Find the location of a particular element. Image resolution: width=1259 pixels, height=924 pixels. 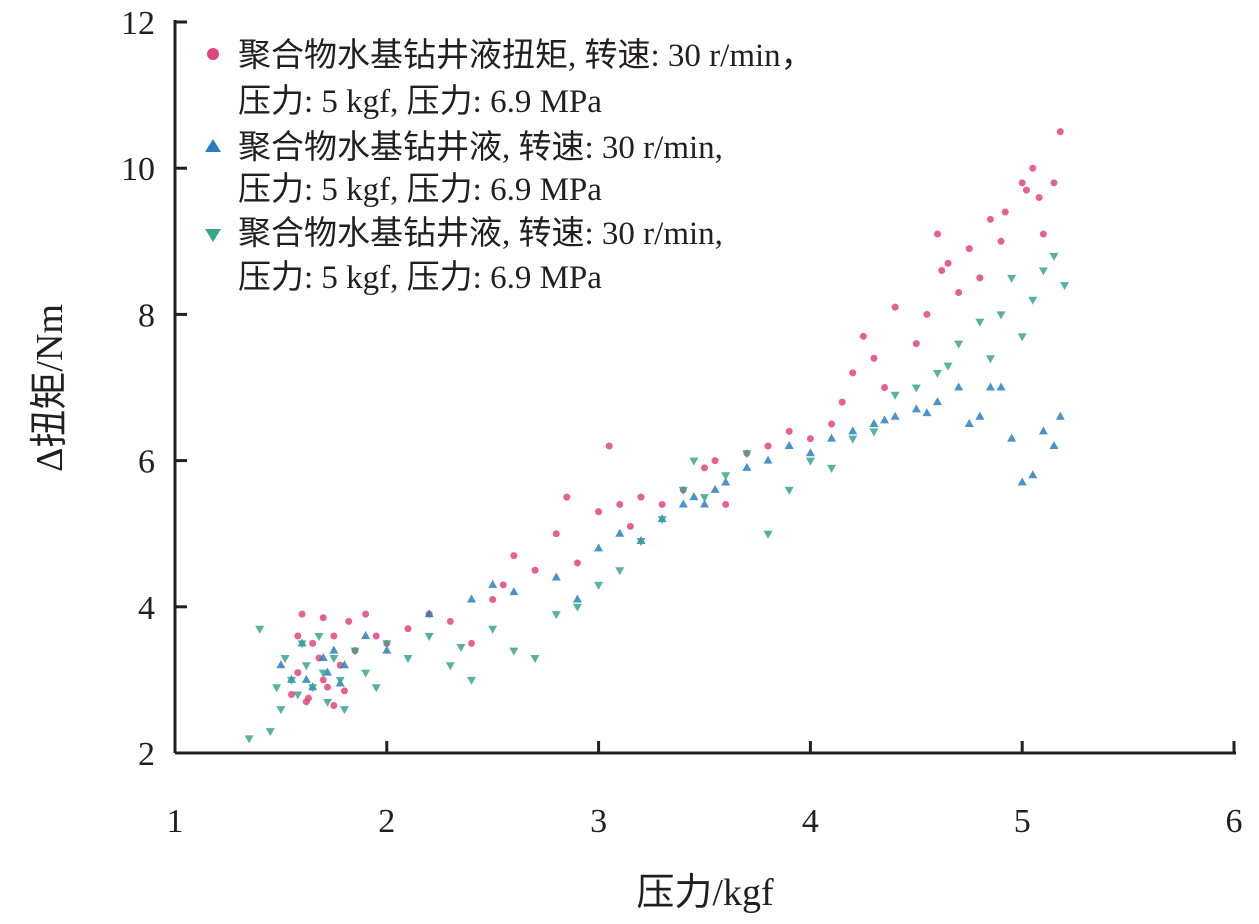

y-tick-label: 4 is located at coordinates (146, 608).